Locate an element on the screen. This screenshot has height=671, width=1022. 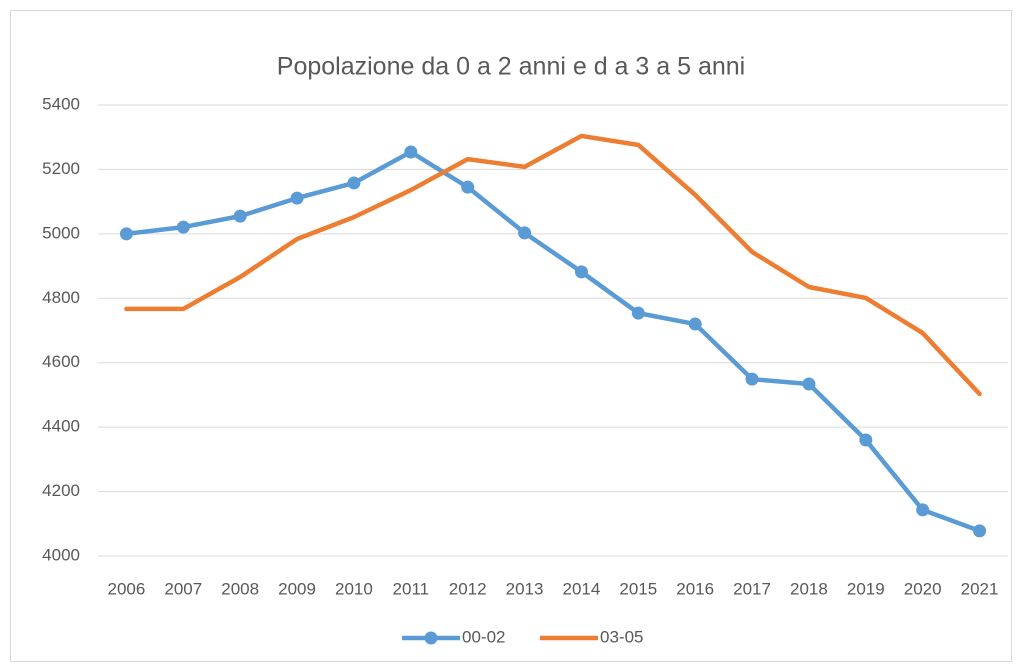
x-tick-label: 2014 is located at coordinates (582, 588).